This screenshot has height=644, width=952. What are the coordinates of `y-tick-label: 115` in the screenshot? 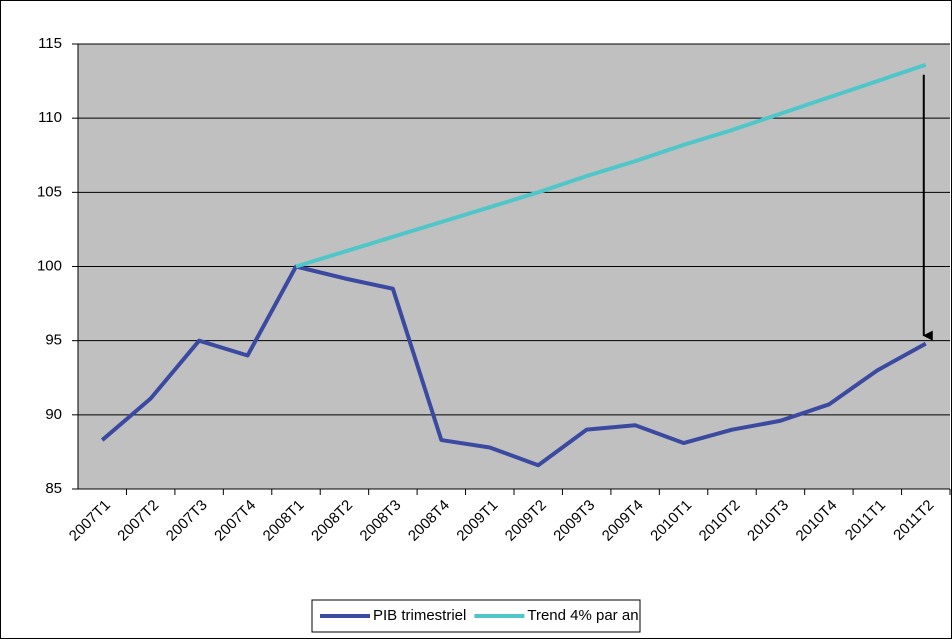 It's located at (50, 43).